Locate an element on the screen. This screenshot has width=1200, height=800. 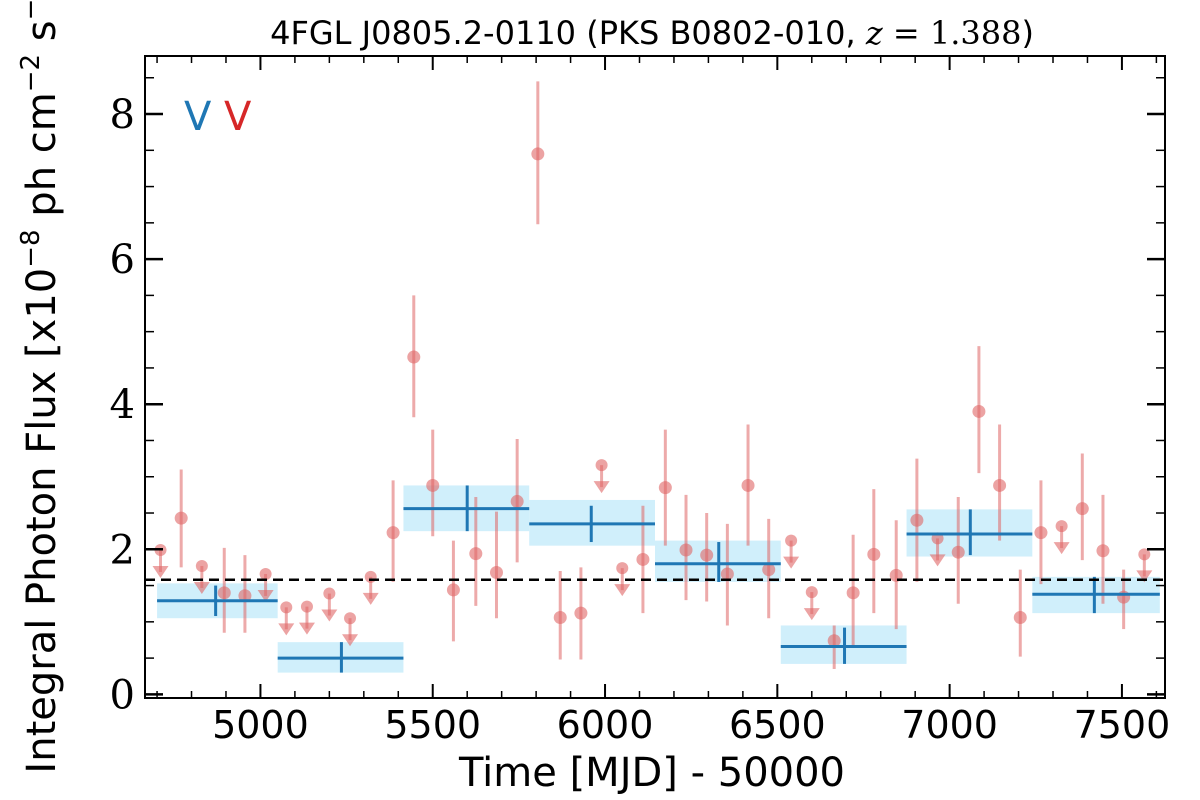
x-tick-label-5: 7500 is located at coordinates (1122, 725).